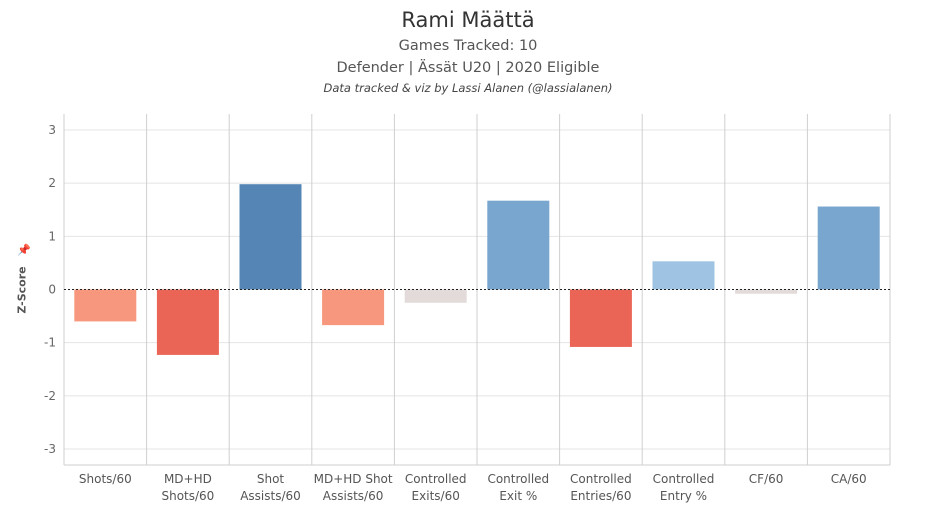  Describe the element at coordinates (468, 68) in the screenshot. I see `player-info: Defender | Ässät U20 | 2020 Eligible` at that location.